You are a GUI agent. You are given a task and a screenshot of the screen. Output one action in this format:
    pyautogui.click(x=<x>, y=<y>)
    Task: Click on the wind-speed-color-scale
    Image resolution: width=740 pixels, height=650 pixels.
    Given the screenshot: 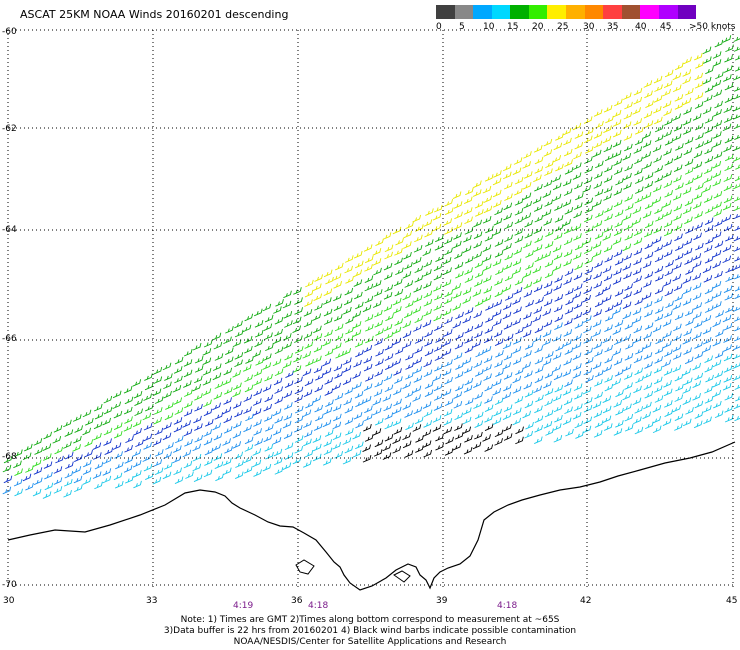 What is the action you would take?
    pyautogui.click(x=566, y=12)
    